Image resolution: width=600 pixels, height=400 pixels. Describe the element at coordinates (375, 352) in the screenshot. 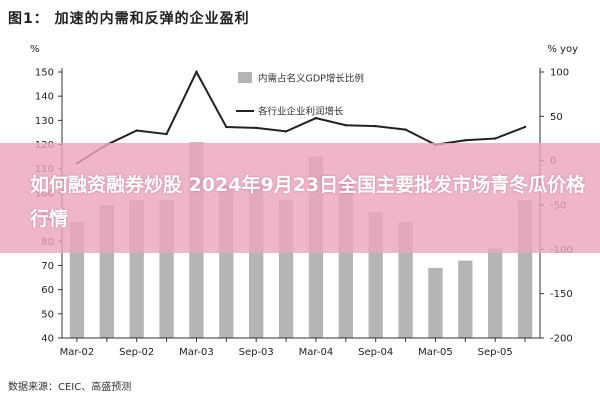

I see `x-tick-label: Sep-04` at that location.